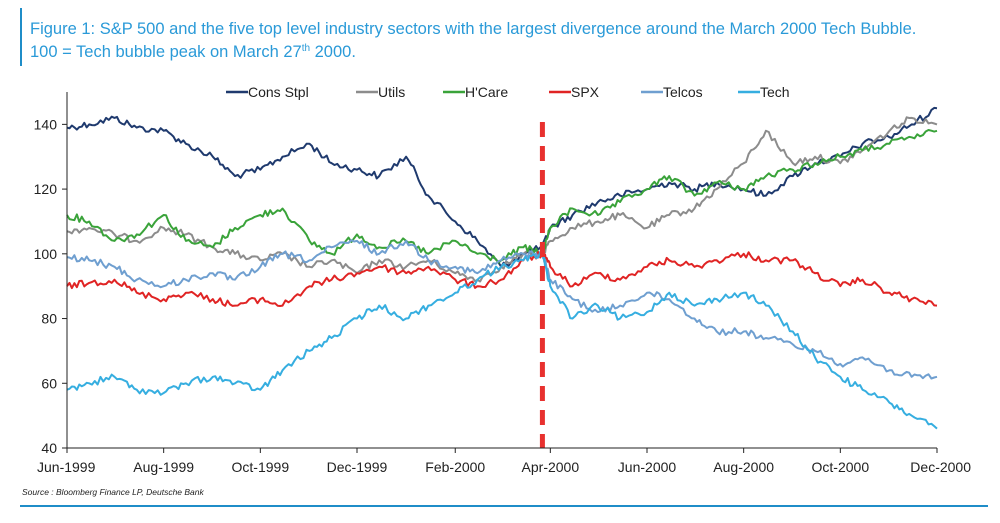 This screenshot has width=1000, height=523. Describe the element at coordinates (46, 254) in the screenshot. I see `y-tick-label: 100` at that location.